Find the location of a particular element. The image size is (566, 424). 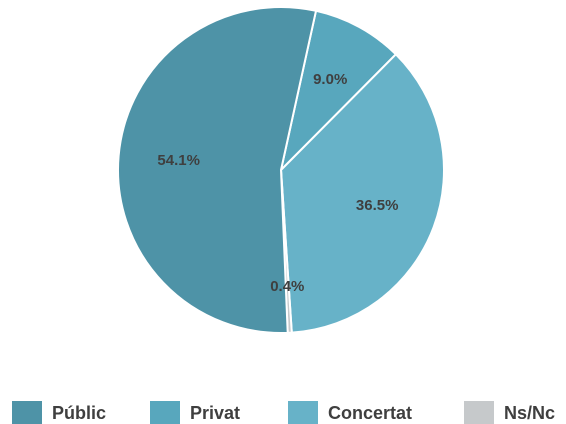

legend-item-public: Públic is located at coordinates (59, 411).